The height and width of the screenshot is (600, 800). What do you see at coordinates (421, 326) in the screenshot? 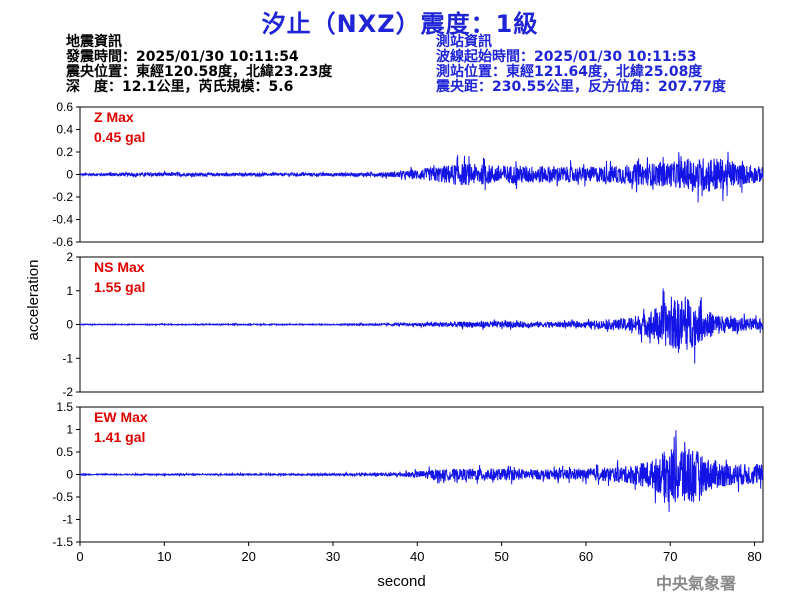
I see `ns-waveform` at bounding box center [421, 326].